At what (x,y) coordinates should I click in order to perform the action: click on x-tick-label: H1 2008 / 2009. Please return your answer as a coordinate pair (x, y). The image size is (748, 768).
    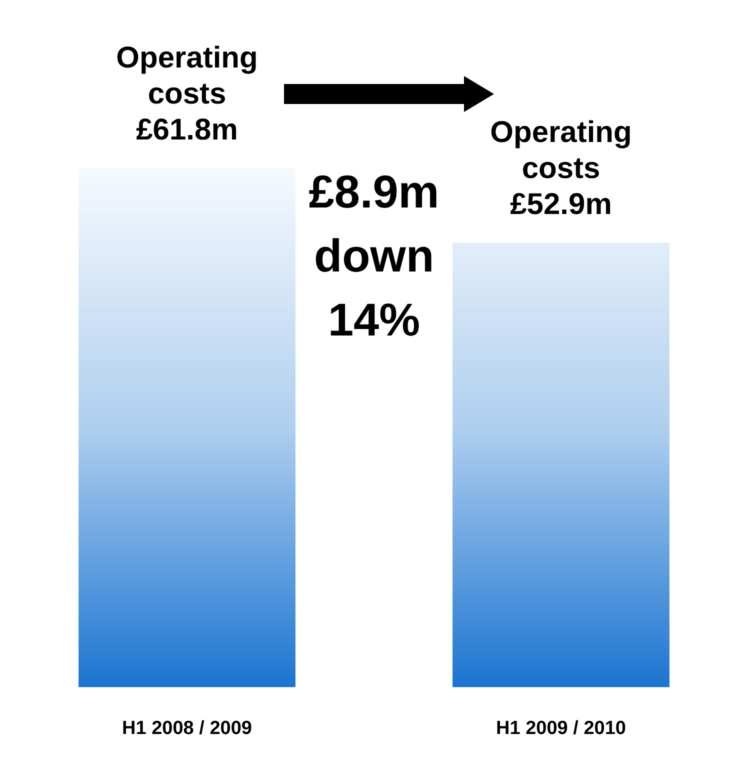
    Looking at the image, I should click on (187, 728).